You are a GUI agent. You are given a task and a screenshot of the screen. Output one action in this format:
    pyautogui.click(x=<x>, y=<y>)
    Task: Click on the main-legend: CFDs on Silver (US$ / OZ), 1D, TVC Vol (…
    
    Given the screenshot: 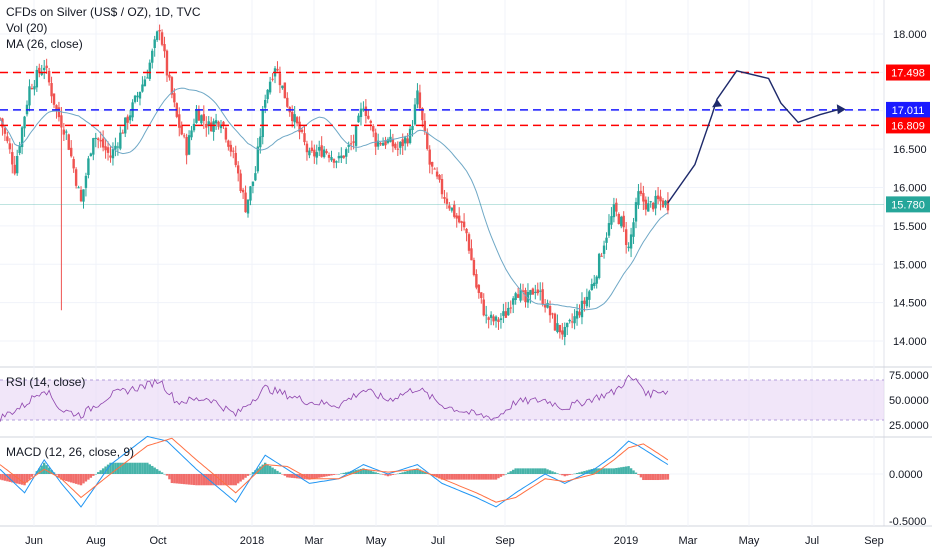 What is the action you would take?
    pyautogui.click(x=103, y=28)
    